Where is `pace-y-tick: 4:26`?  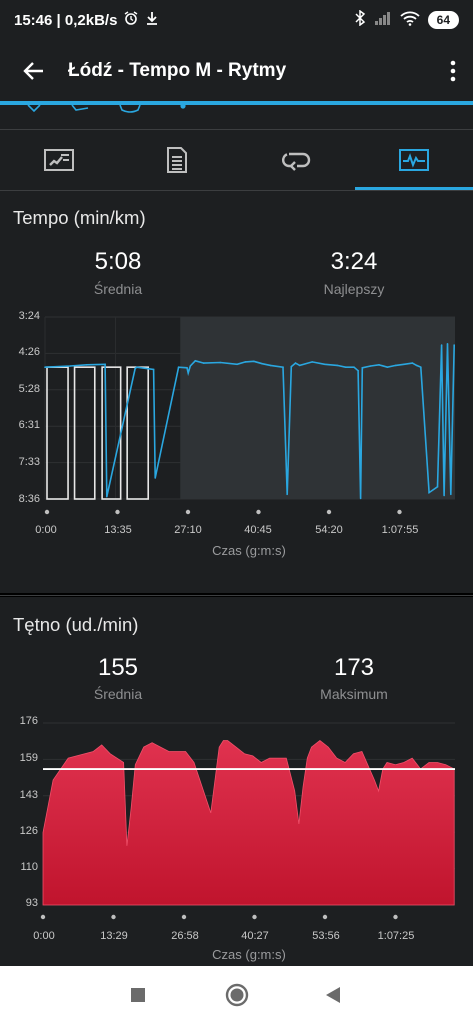 pace-y-tick: 4:26 is located at coordinates (29, 352).